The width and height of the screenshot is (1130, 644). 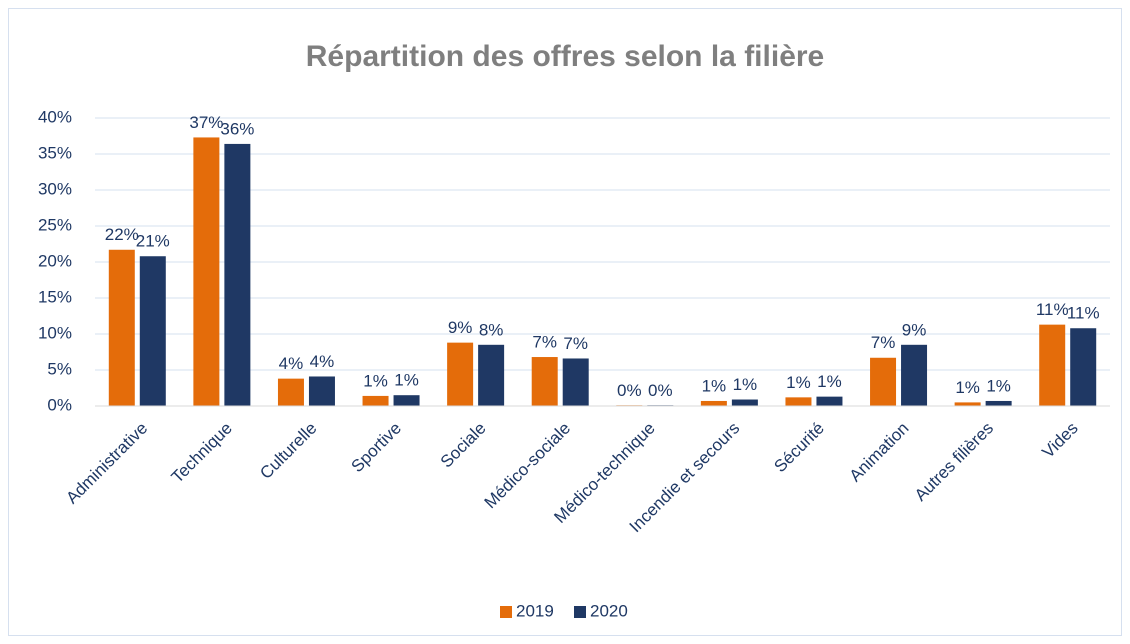 I want to click on value-label: 36%, so click(x=237, y=128).